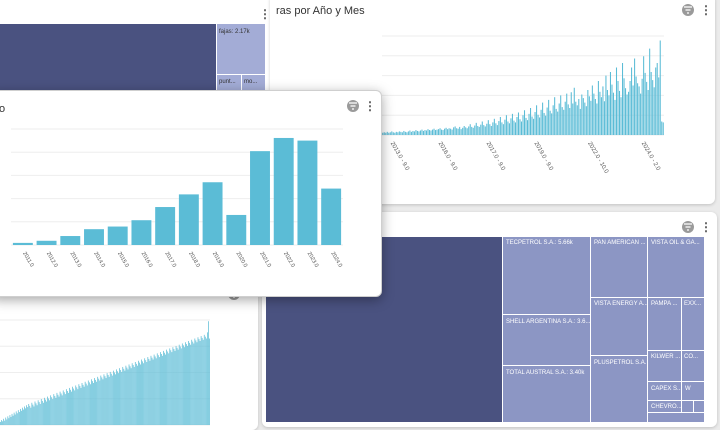 This screenshot has height=430, width=720. What do you see at coordinates (265, 14) in the screenshot?
I see `kebab-menu-icon: ⋮` at bounding box center [265, 14].